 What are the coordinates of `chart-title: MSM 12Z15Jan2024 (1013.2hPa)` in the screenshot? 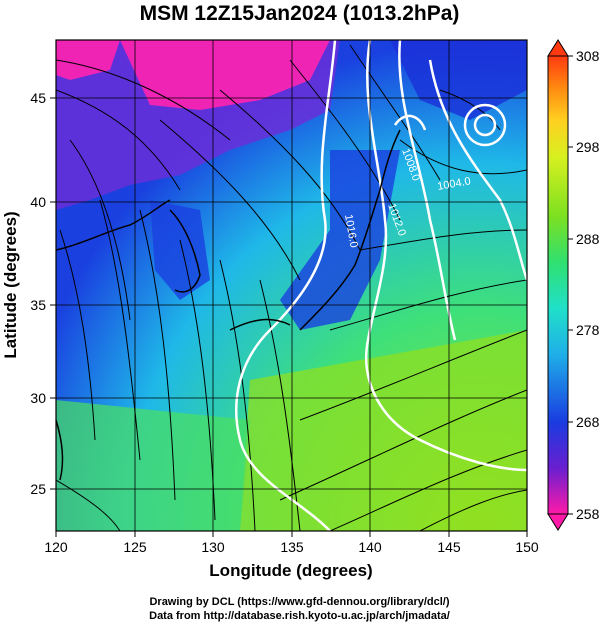 It's located at (299, 13).